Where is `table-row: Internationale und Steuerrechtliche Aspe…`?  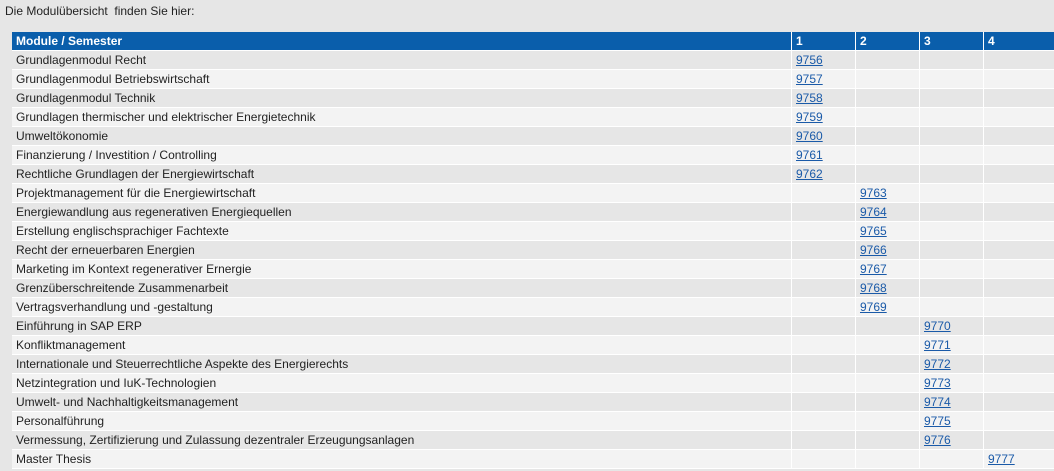
table-row: Internationale und Steuerrechtliche Aspe… is located at coordinates (533, 364).